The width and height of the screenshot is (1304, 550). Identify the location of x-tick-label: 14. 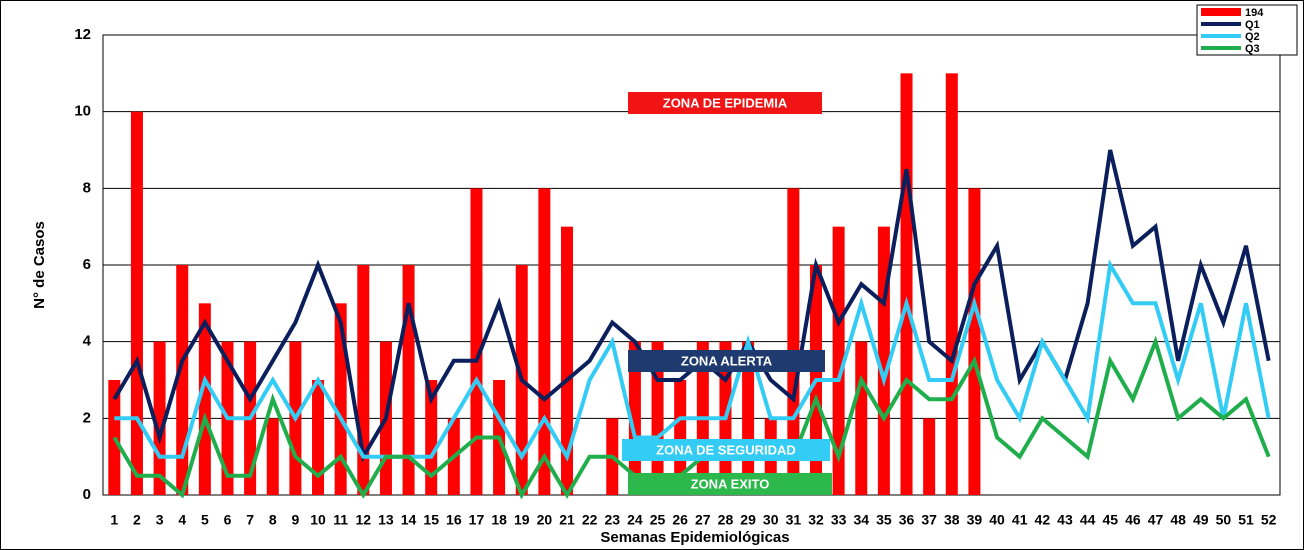
(409, 520).